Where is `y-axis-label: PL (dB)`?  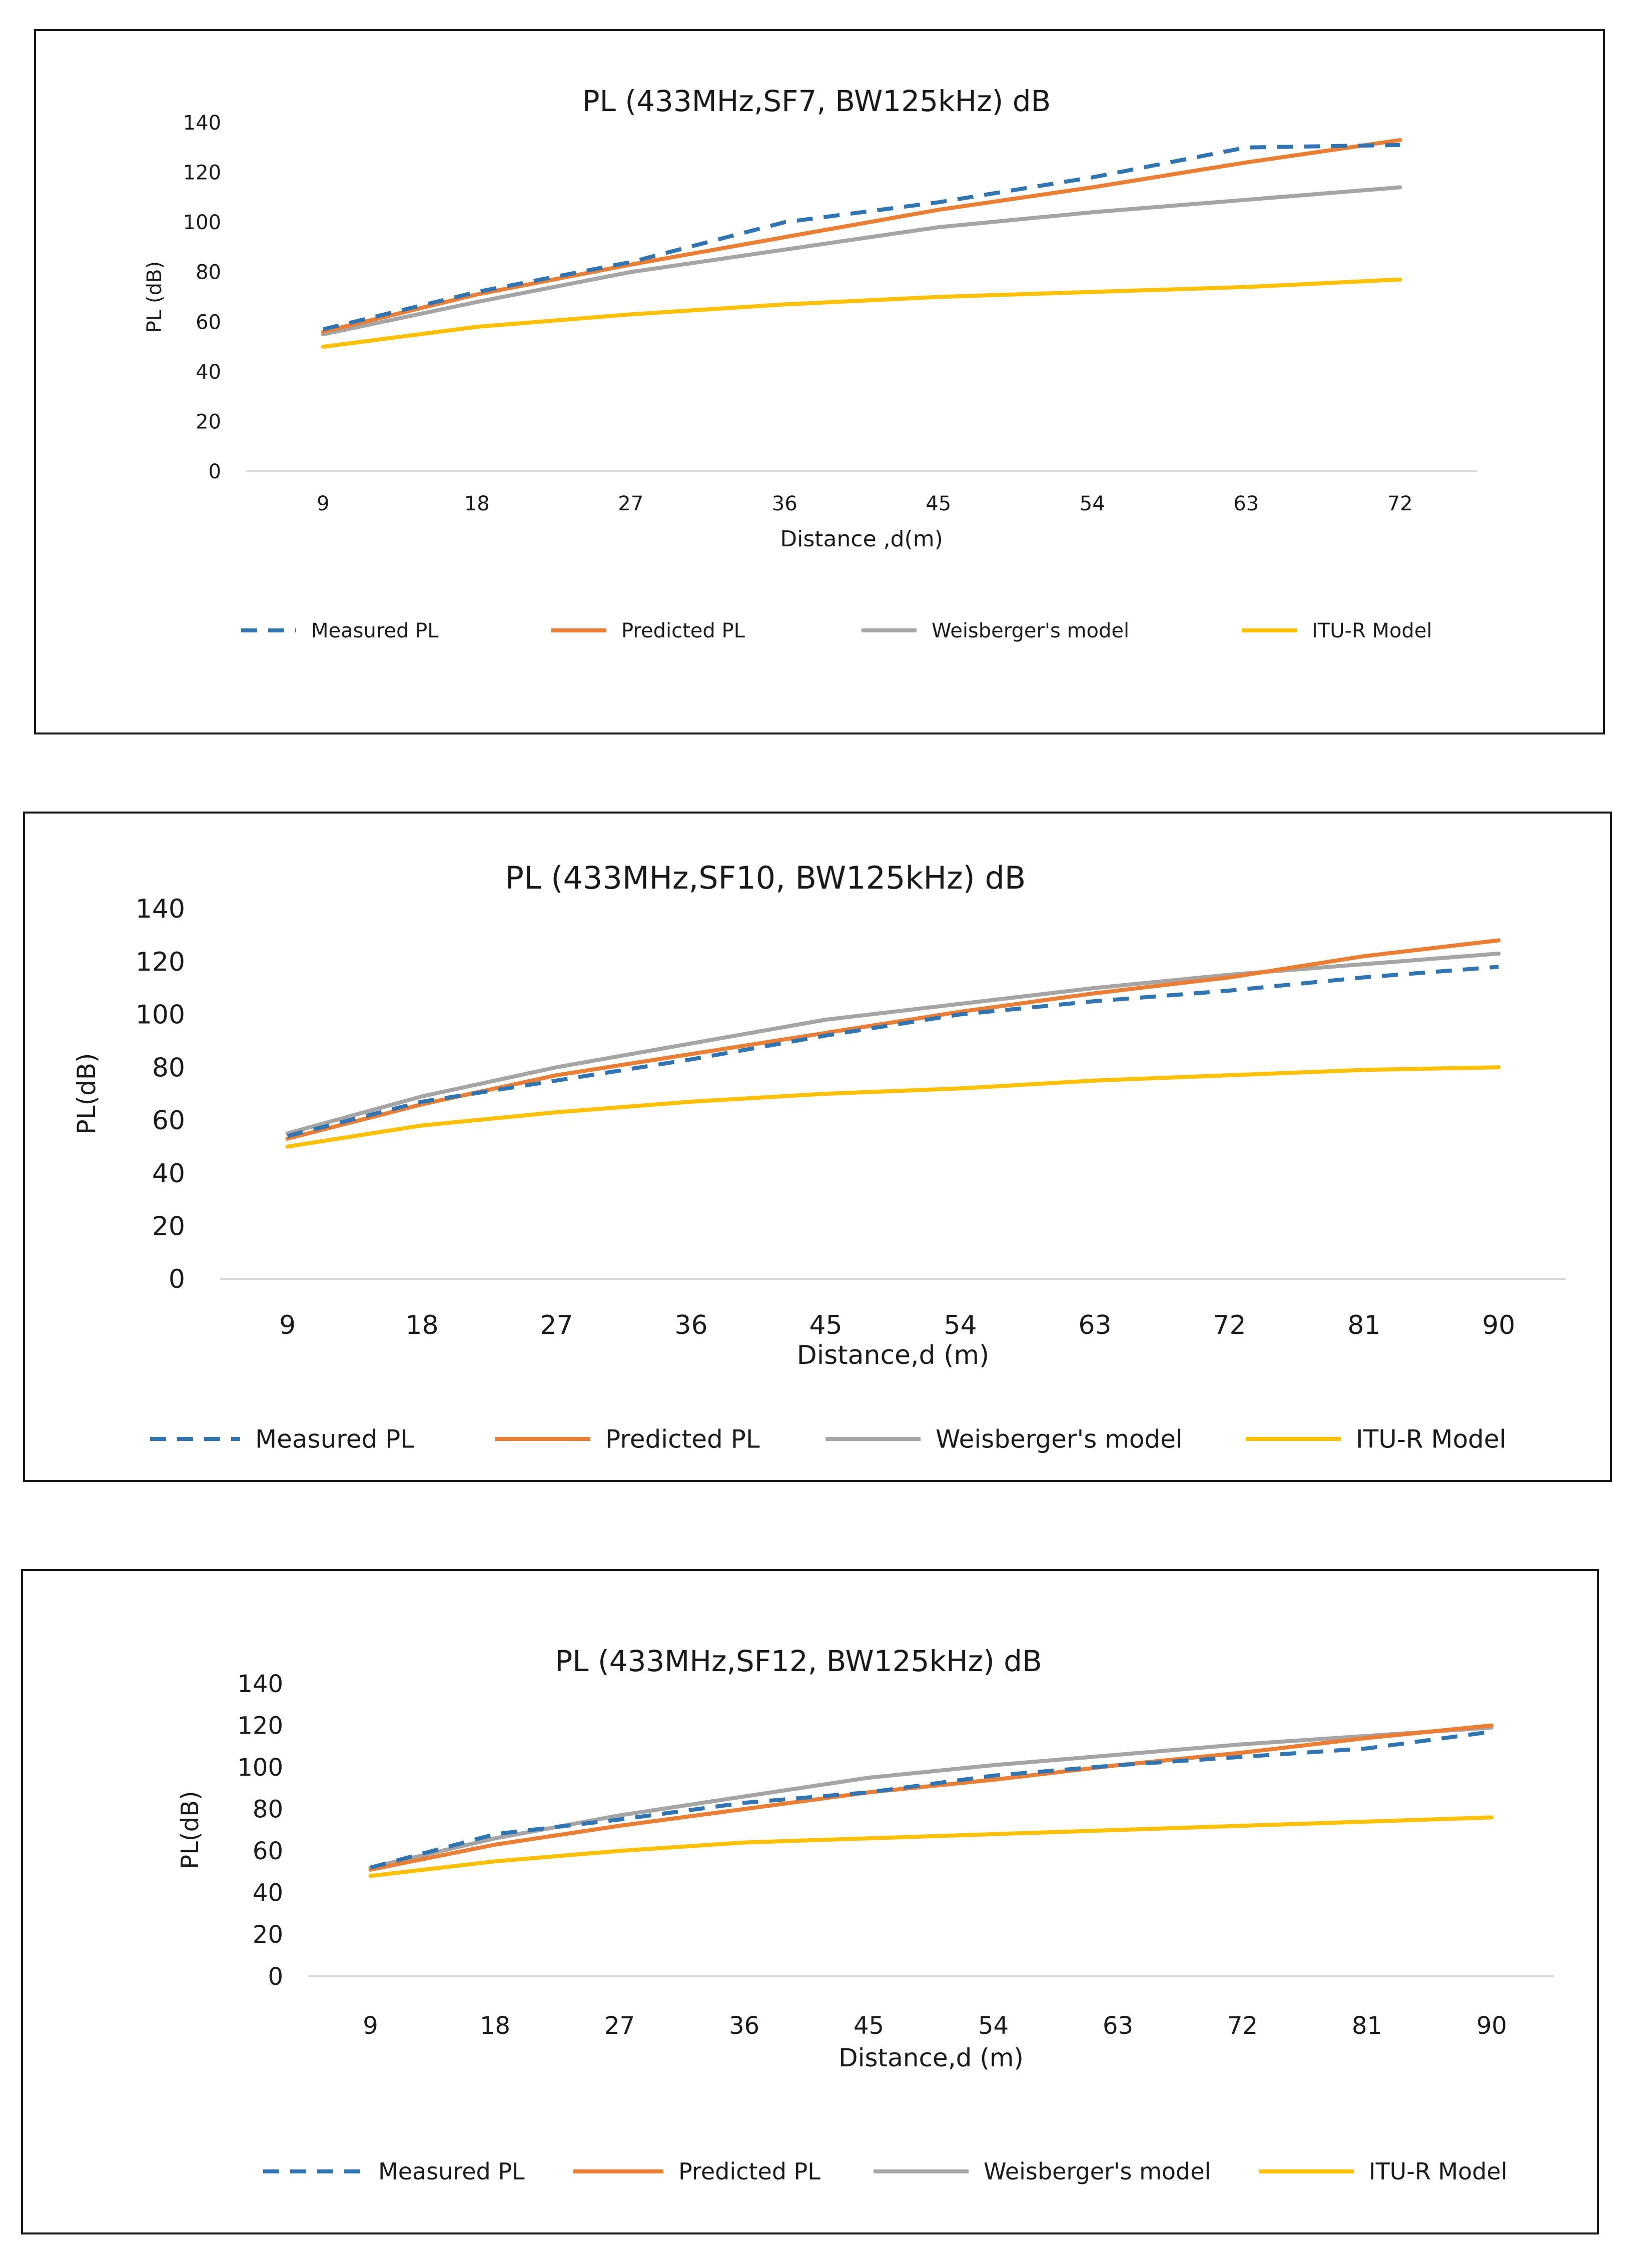
y-axis-label: PL (dB) is located at coordinates (154, 297).